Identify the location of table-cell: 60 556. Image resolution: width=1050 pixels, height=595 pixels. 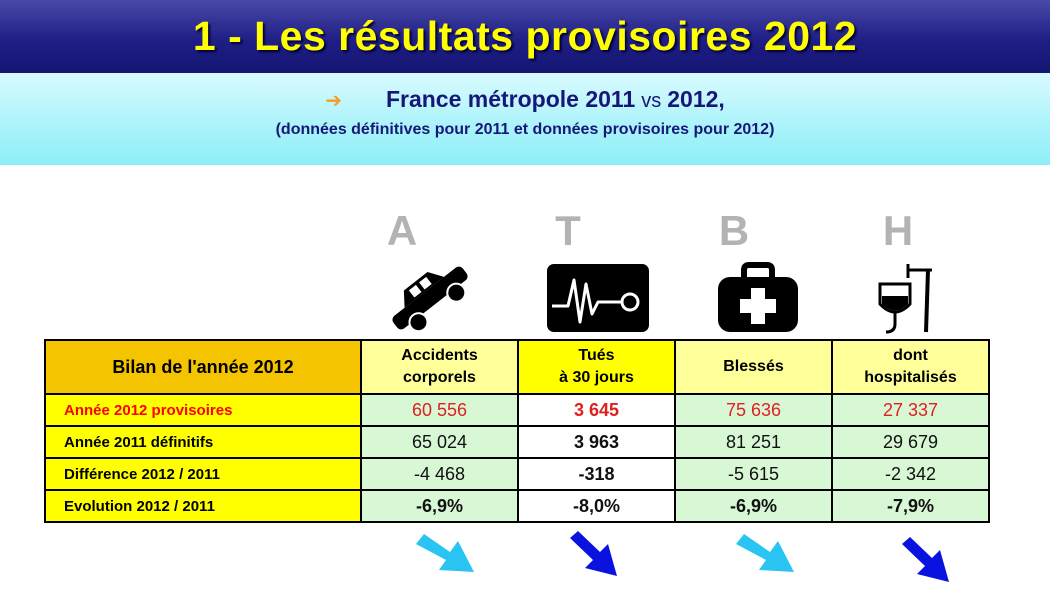
(439, 410).